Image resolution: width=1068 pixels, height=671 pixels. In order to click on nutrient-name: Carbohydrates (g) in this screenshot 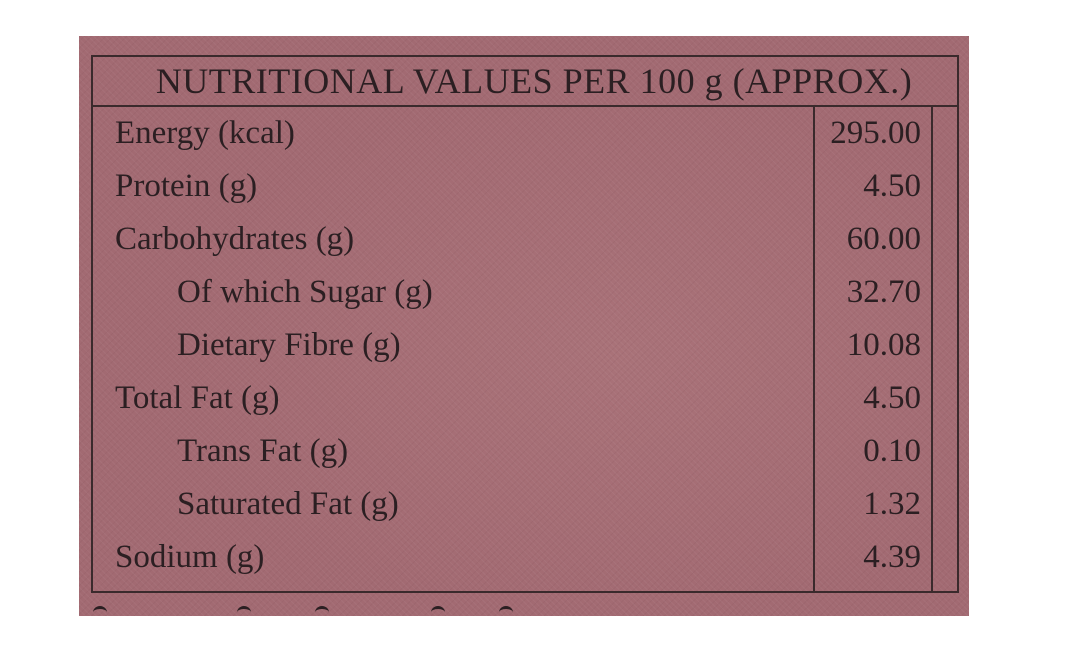, I will do `click(235, 239)`.